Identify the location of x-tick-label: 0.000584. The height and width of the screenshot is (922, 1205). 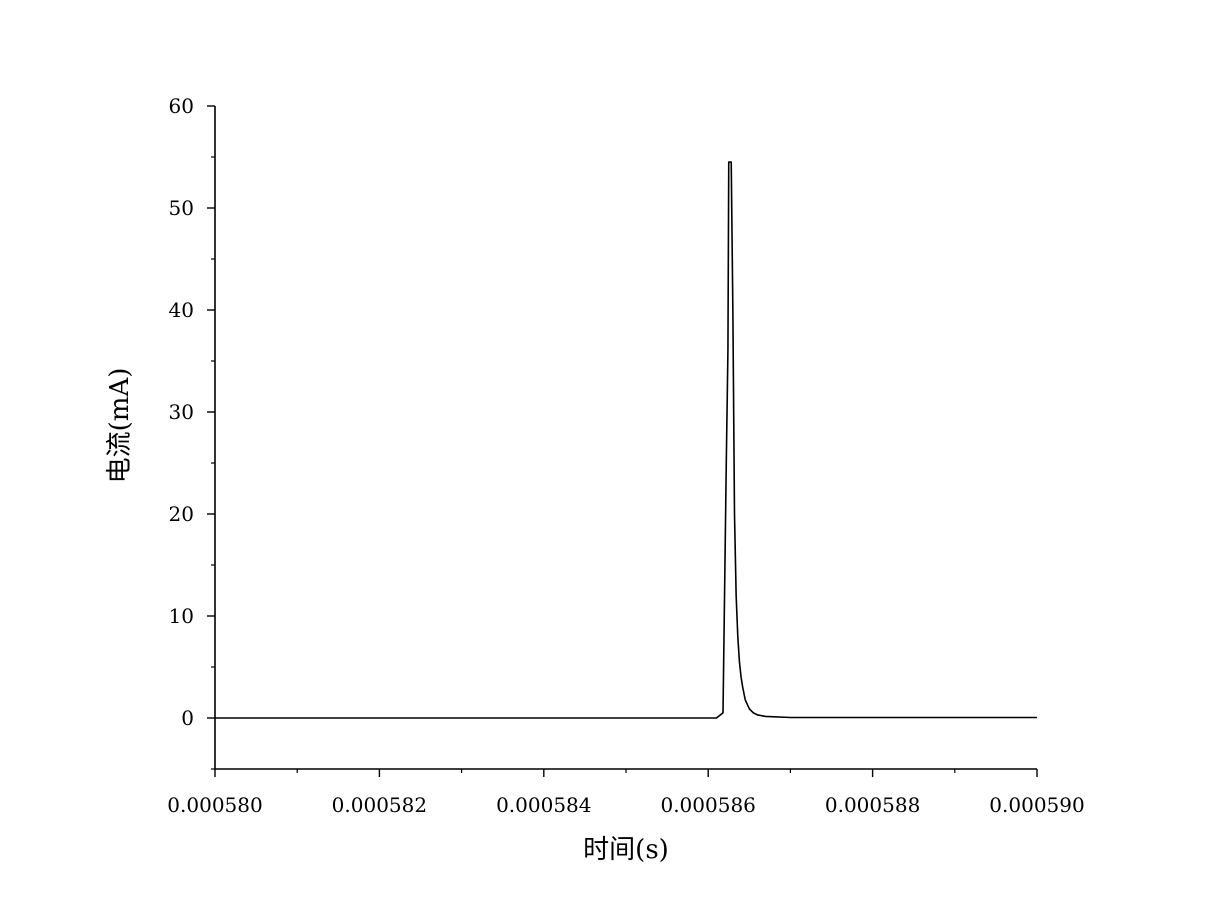
(543, 805).